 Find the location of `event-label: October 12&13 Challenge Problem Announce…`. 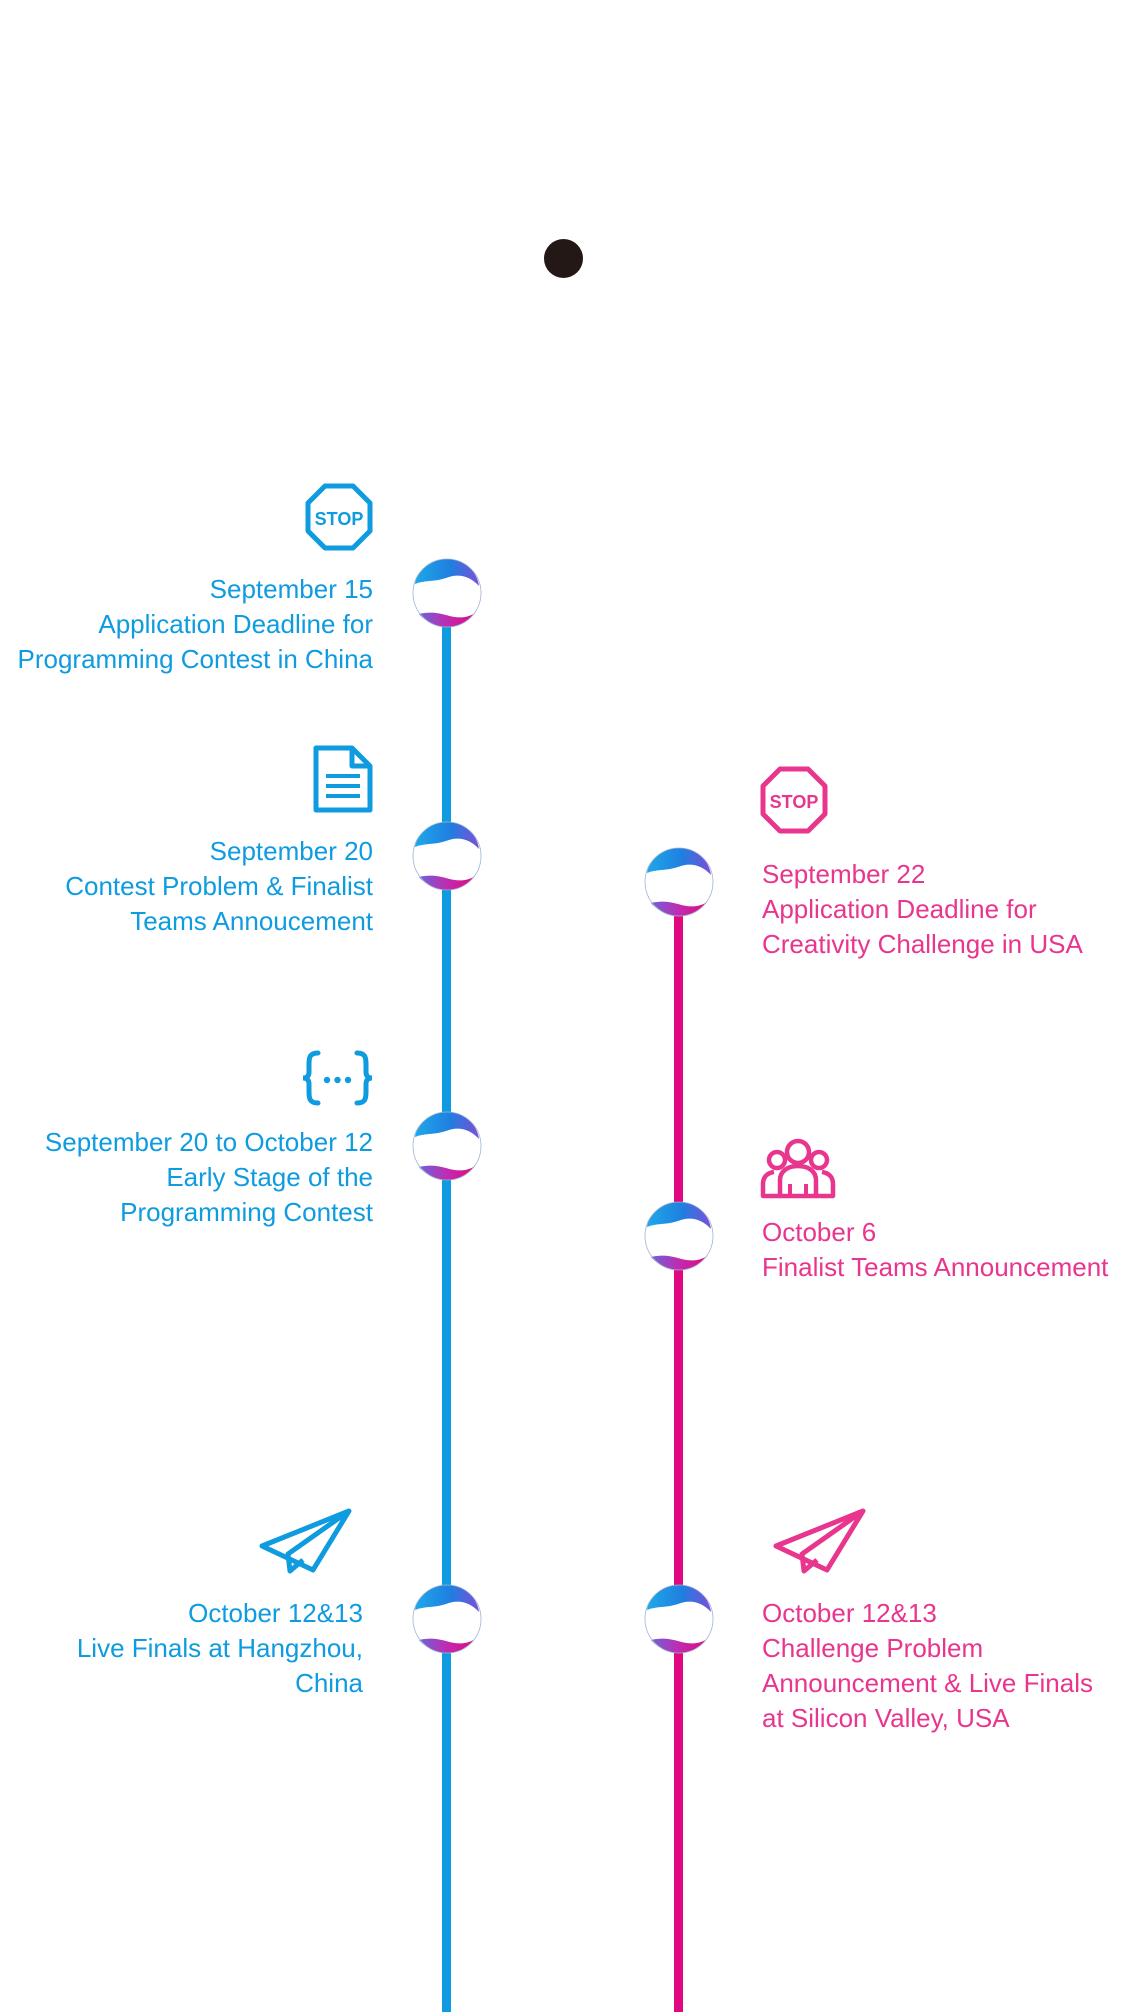

event-label: October 12&13 Challenge Problem Announce… is located at coordinates (927, 1666).